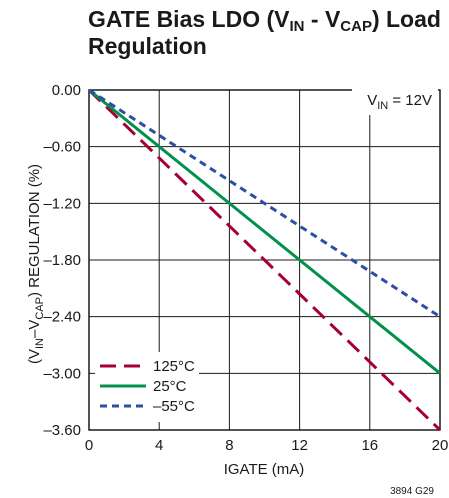 This screenshot has width=449, height=498. Describe the element at coordinates (229, 445) in the screenshot. I see `x-tick-label: 8` at that location.